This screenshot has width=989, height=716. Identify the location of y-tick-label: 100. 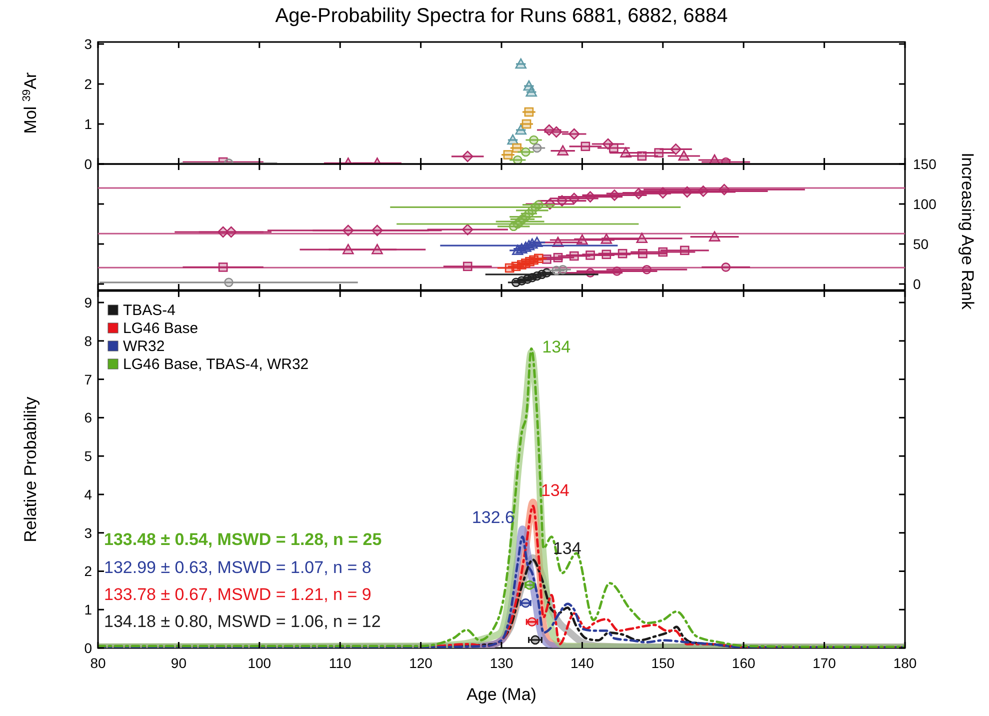
(925, 204).